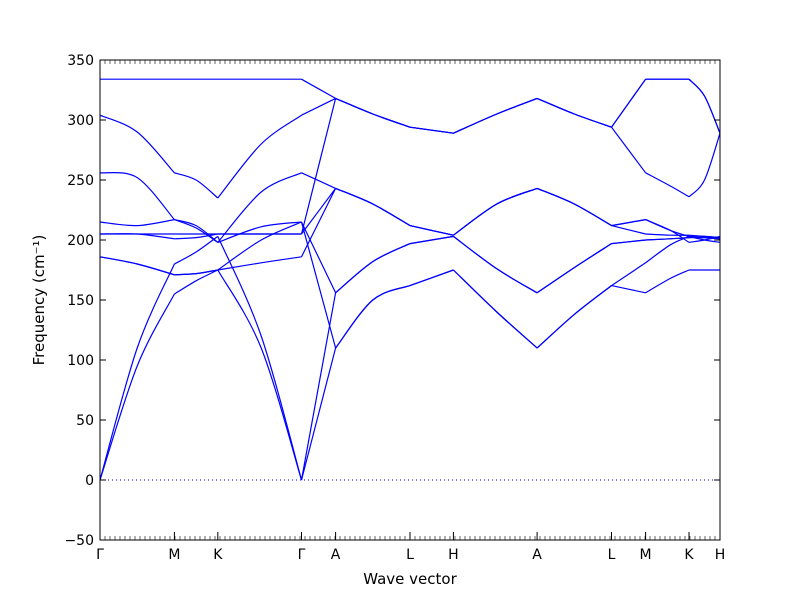  I want to click on y-axis-label: Frequency (cm⁻¹), so click(39, 300).